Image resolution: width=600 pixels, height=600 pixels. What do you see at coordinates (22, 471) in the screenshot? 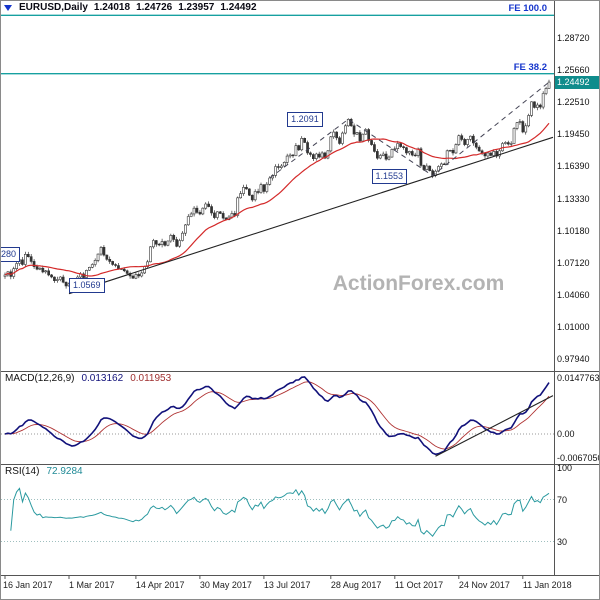
I see `rsi-label: RSI(14)` at bounding box center [22, 471].